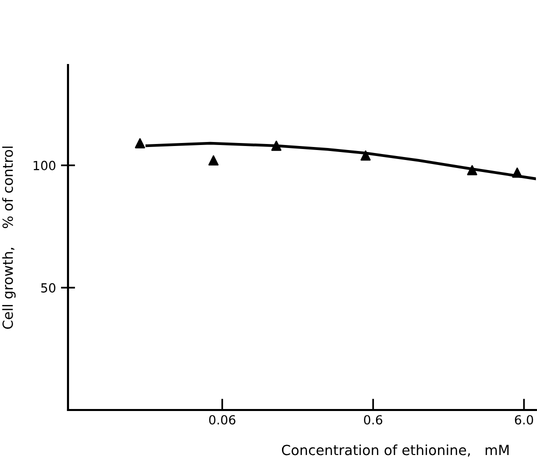  What do you see at coordinates (45, 165) in the screenshot?
I see `y-tick-label: 100` at bounding box center [45, 165].